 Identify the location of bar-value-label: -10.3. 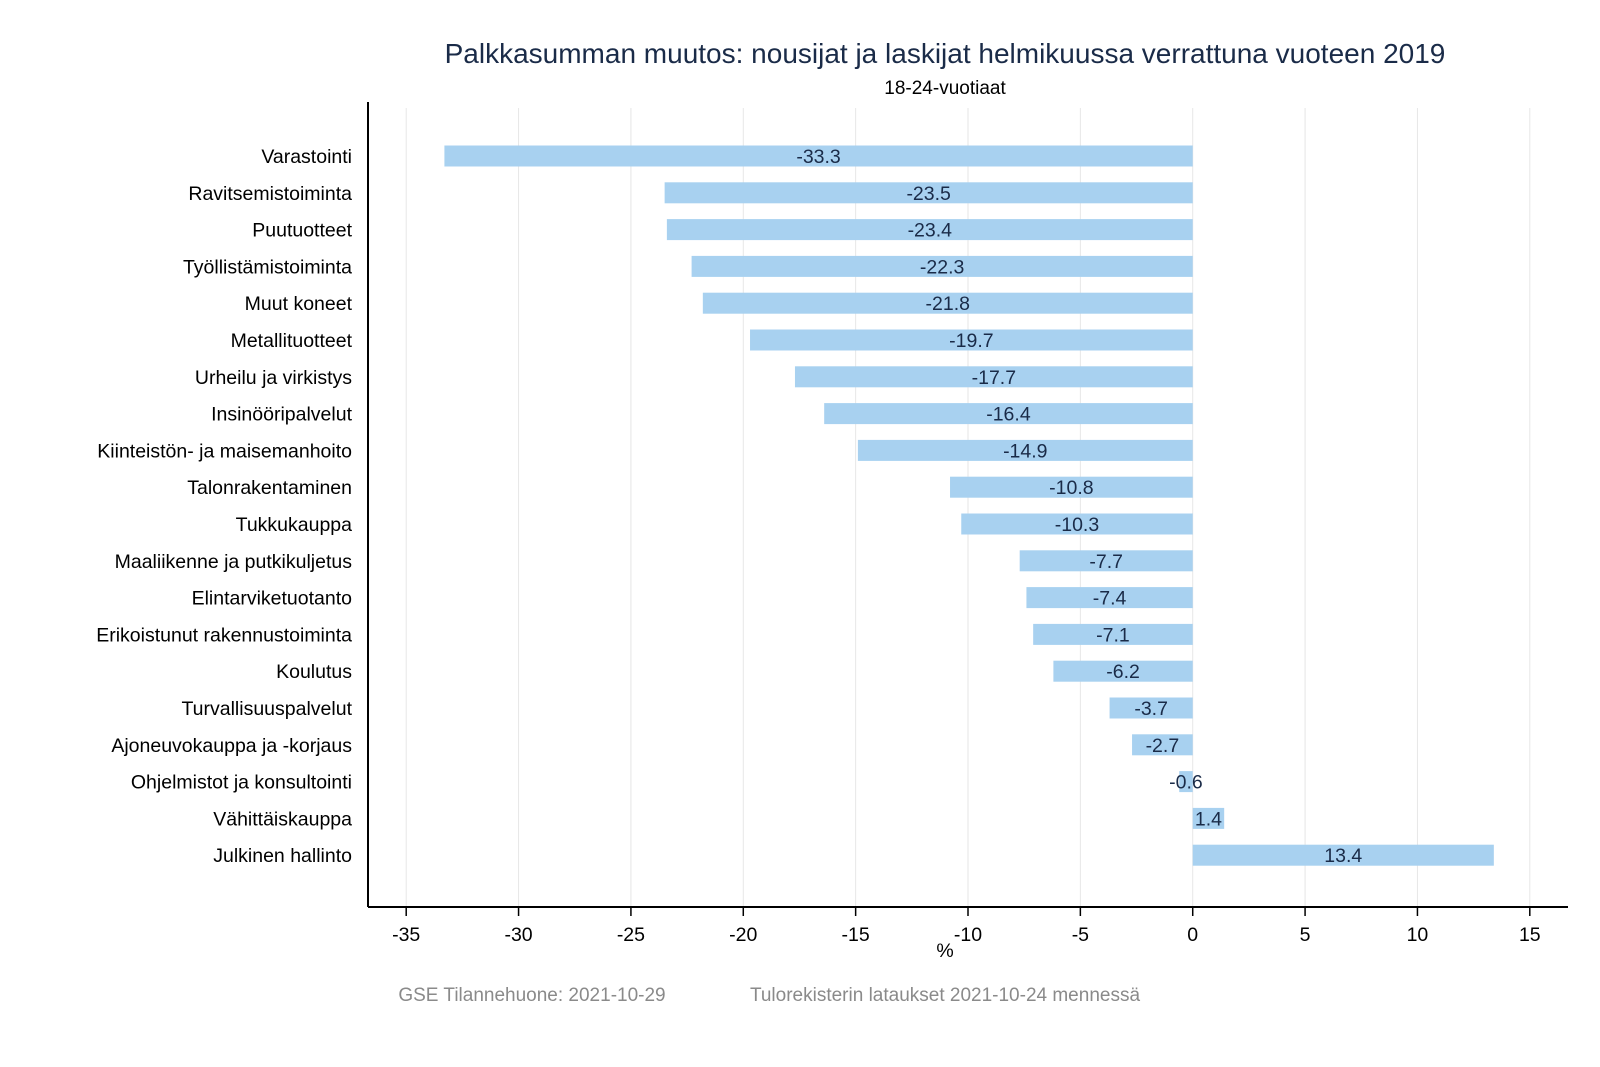
(1077, 525).